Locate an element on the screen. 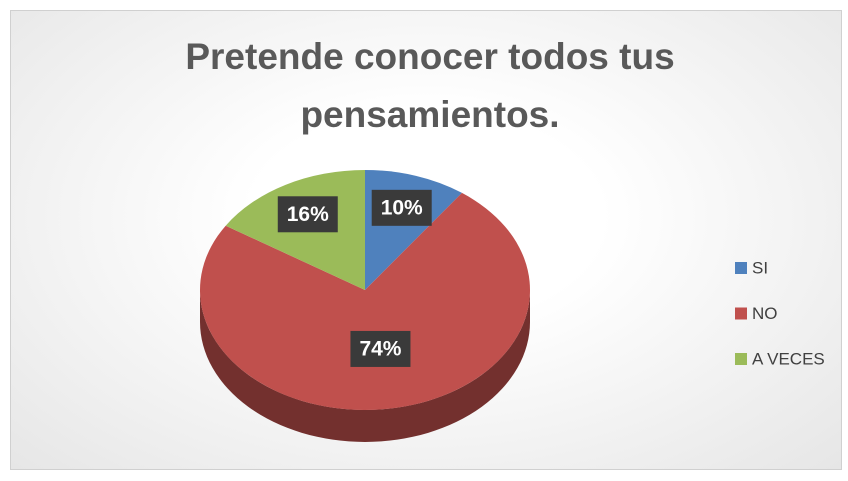  data-label: 16% is located at coordinates (308, 214).